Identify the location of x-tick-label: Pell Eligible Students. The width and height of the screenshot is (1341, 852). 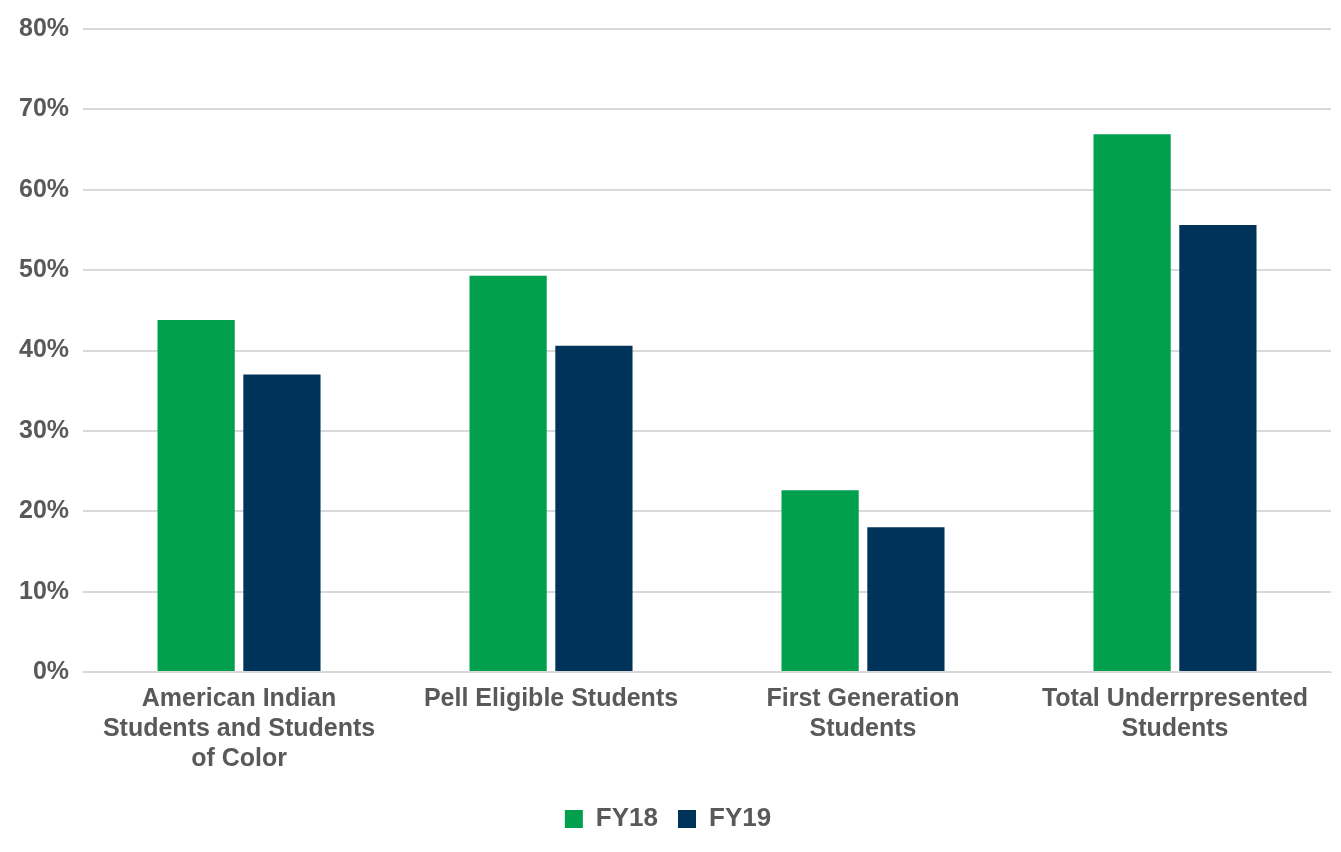
(551, 696).